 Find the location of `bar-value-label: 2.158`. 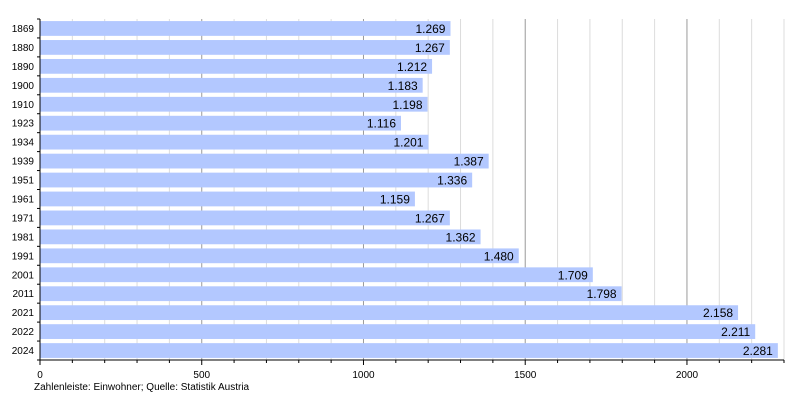

bar-value-label: 2.158 is located at coordinates (718, 313).